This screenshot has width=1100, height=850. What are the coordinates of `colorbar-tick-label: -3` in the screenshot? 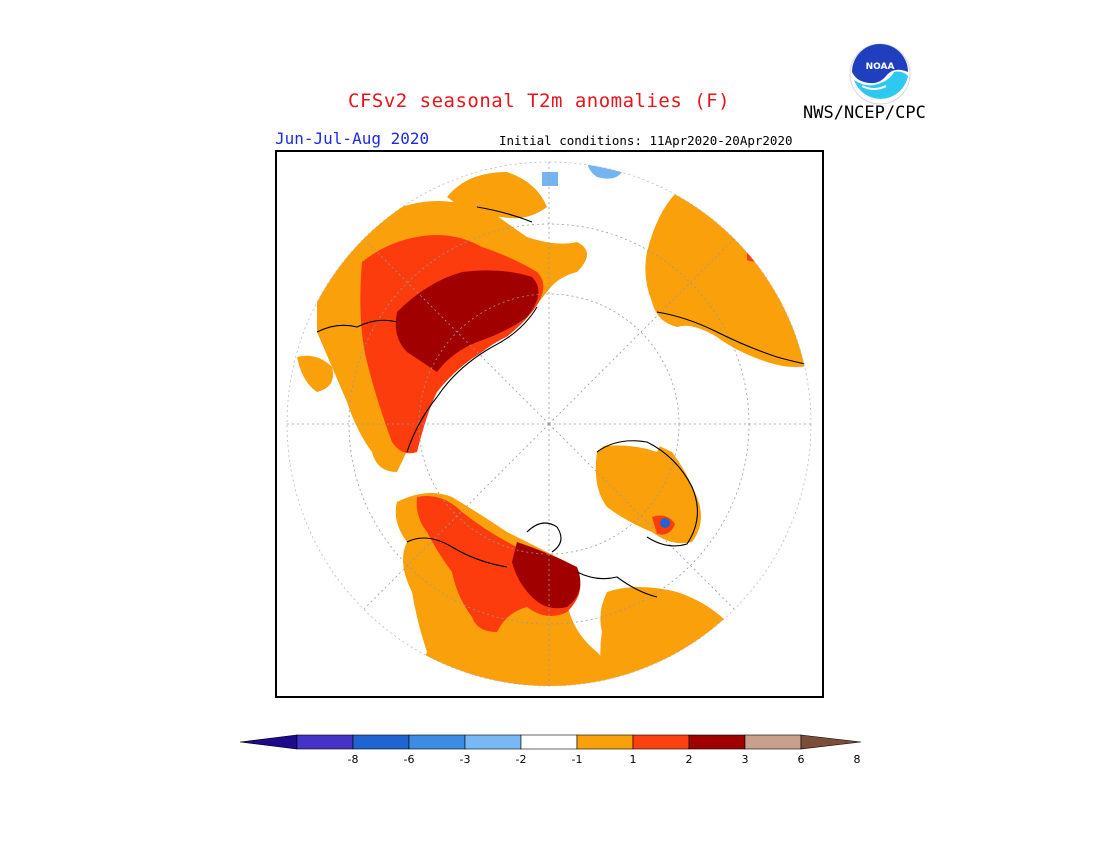 It's located at (465, 759).